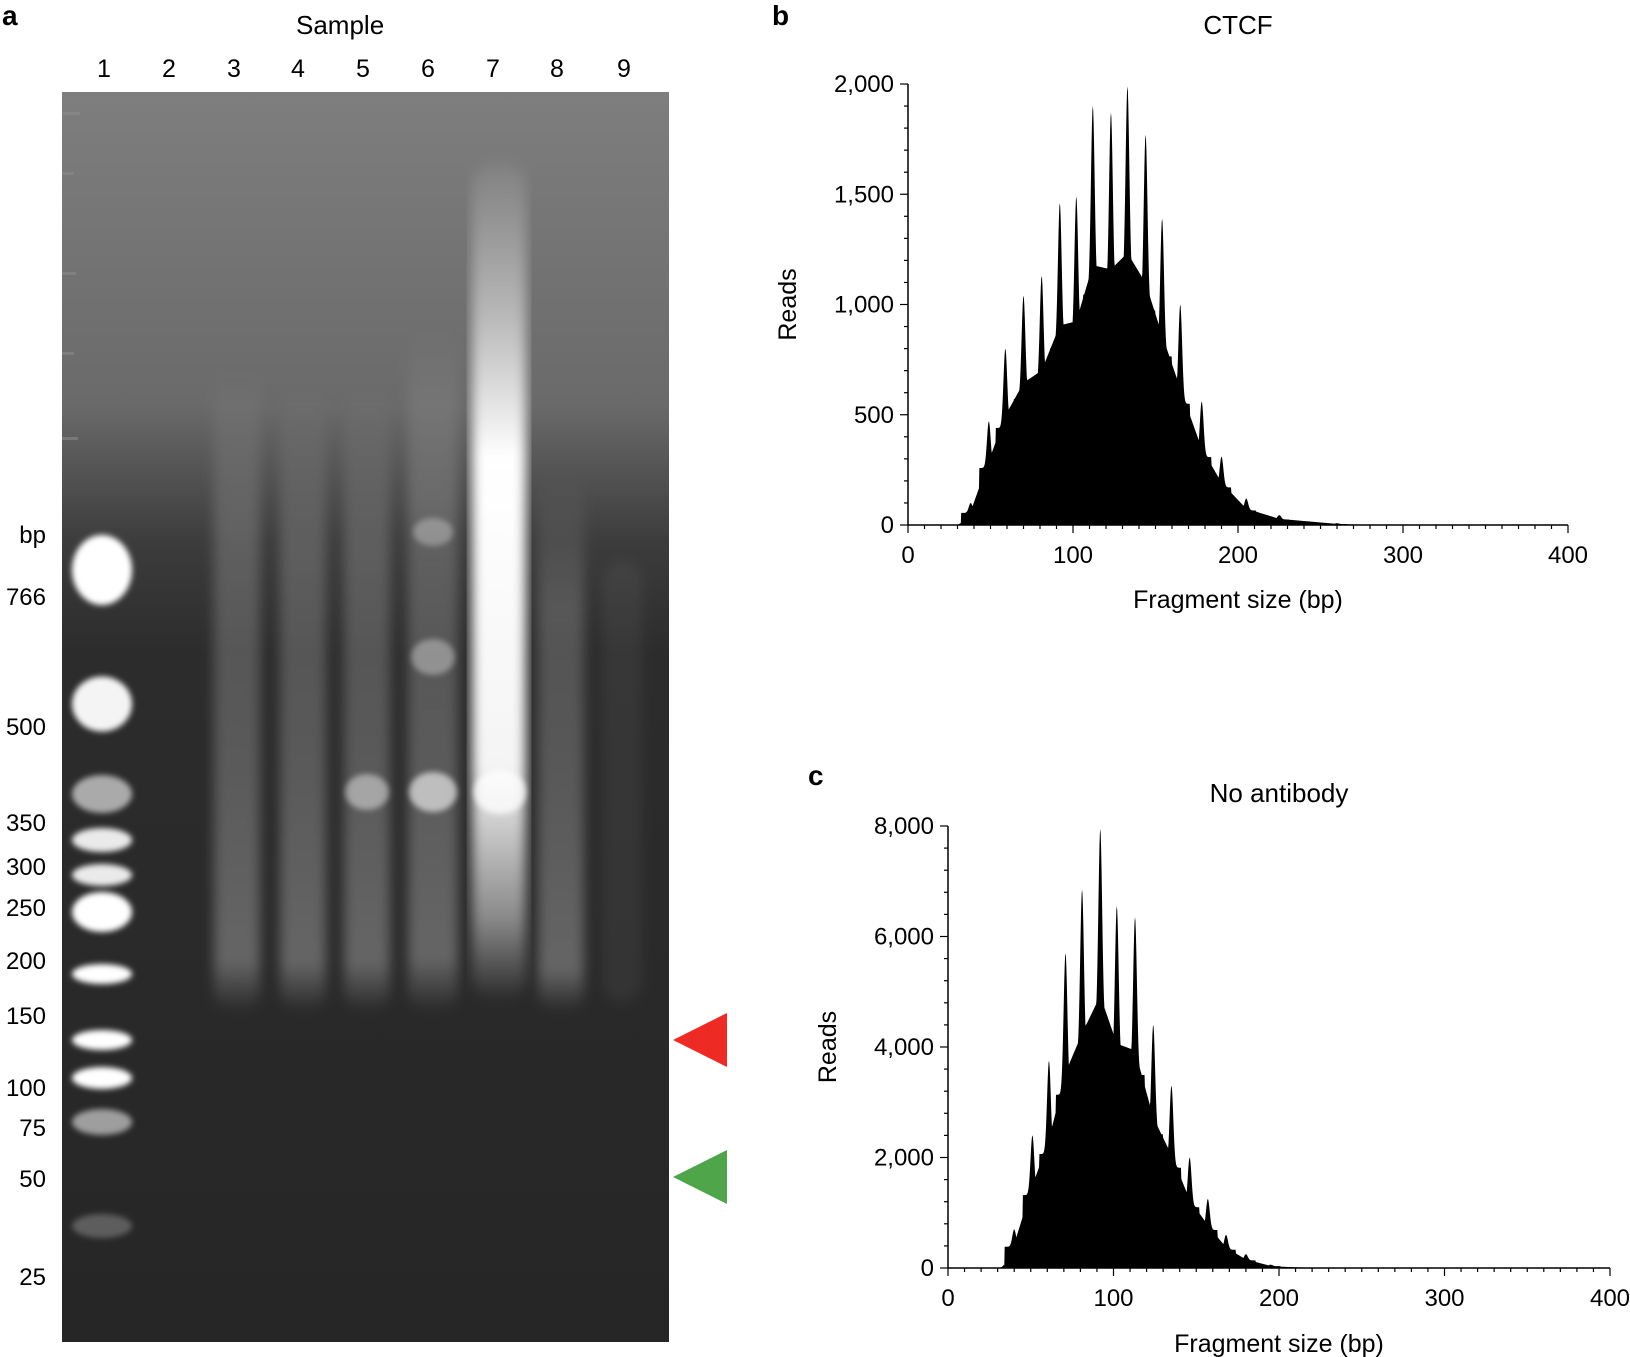 This screenshot has width=1630, height=1357. What do you see at coordinates (1279, 793) in the screenshot?
I see `chart-title: No antibody` at bounding box center [1279, 793].